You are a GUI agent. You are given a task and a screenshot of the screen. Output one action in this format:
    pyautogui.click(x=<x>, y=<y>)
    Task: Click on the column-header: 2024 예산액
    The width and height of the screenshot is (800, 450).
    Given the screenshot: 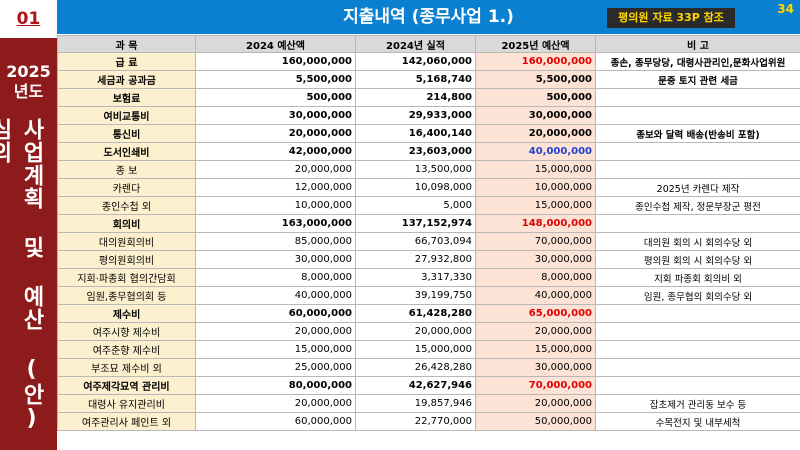 What is the action you would take?
    pyautogui.click(x=275, y=44)
    